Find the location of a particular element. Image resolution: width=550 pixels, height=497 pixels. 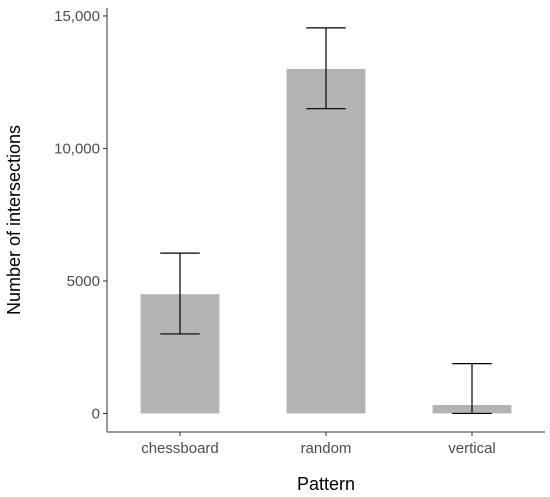

error-bar-random is located at coordinates (326, 68).